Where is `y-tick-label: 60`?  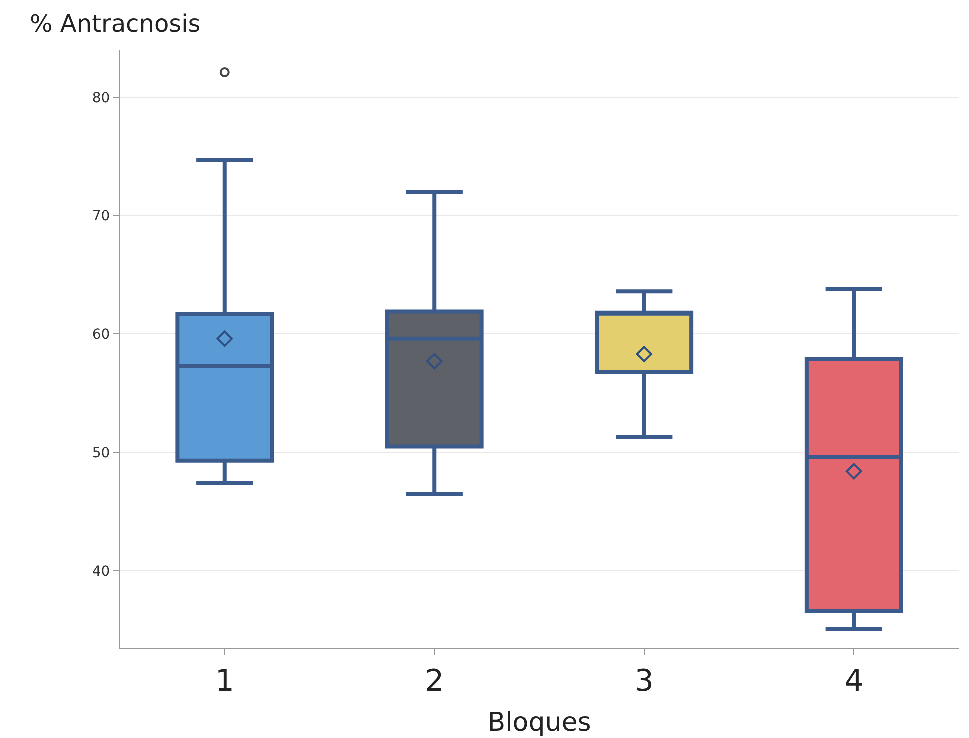 y-tick-label: 60 is located at coordinates (101, 335).